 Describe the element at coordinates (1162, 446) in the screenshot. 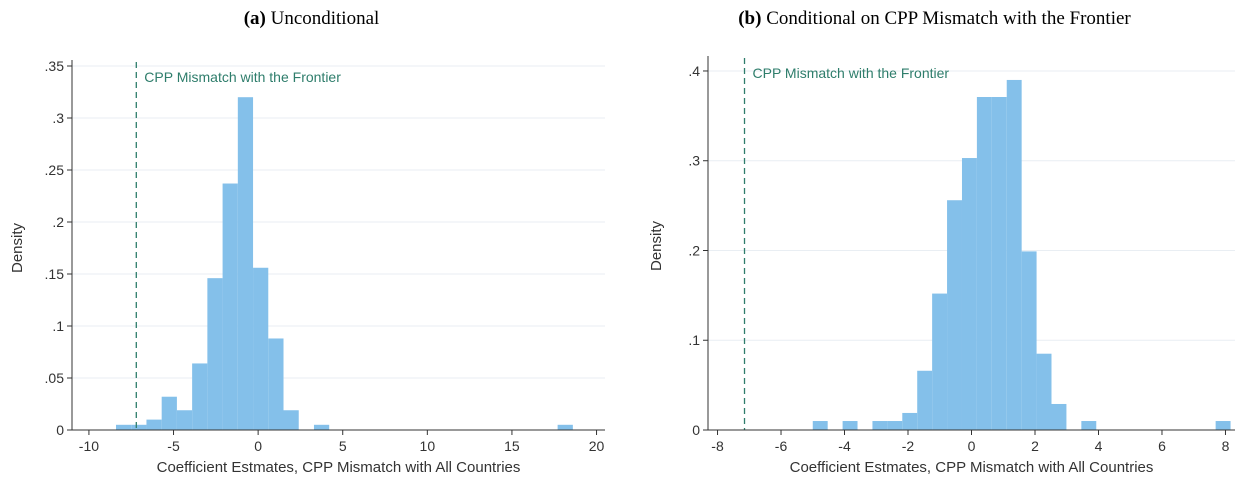

I see `x-tick-label: 6` at that location.